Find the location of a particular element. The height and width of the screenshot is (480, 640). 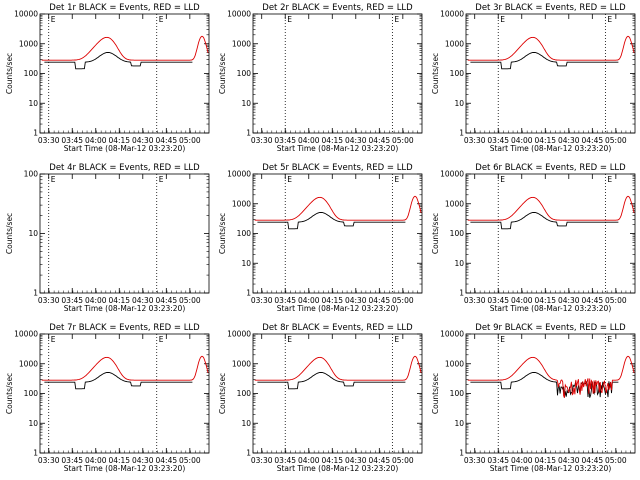

panel-title: Det 9r BLACK = Events, RED = LLD is located at coordinates (550, 328).